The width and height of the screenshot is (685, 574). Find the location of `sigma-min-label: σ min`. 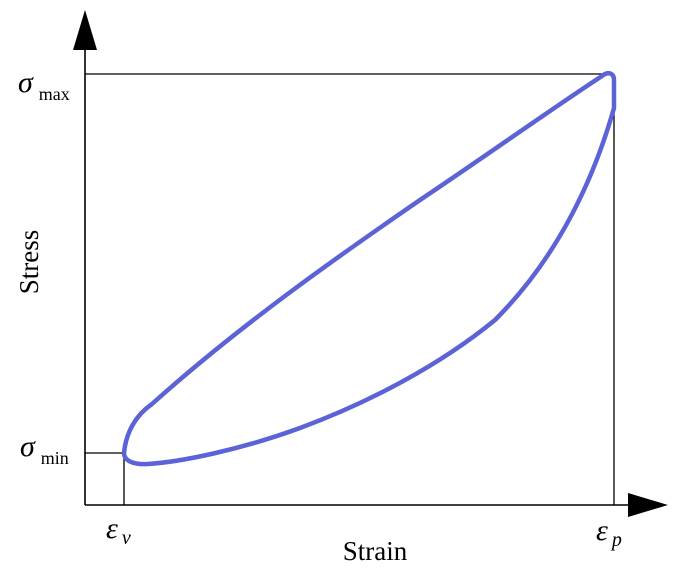

sigma-min-label: σ min is located at coordinates (44, 449).